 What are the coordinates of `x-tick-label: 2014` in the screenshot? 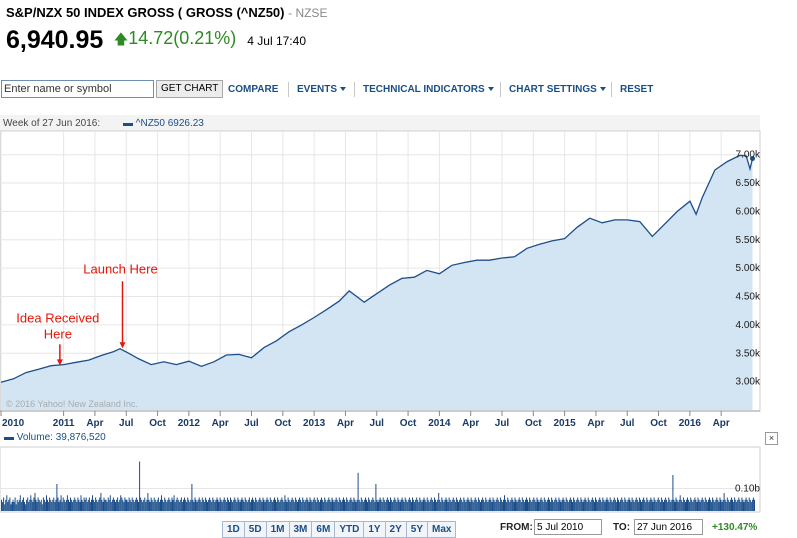 It's located at (439, 423).